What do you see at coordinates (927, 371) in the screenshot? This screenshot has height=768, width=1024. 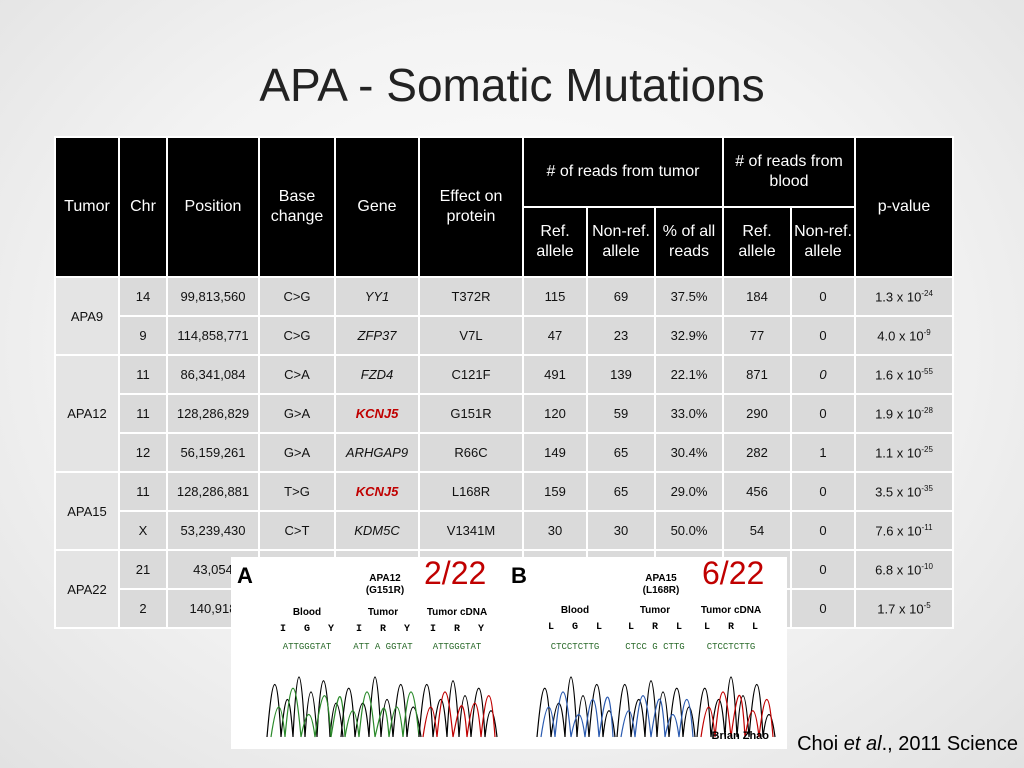 I see `pvalue-exponent: -55` at bounding box center [927, 371].